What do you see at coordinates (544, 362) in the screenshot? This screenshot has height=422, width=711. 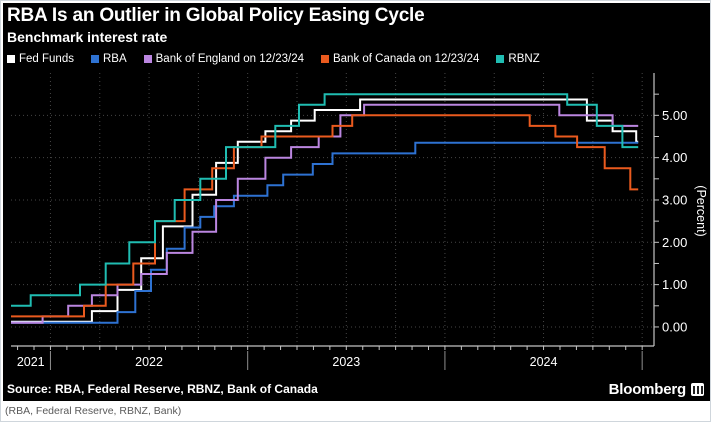 I see `x-axis-year-label: 2024` at bounding box center [544, 362].